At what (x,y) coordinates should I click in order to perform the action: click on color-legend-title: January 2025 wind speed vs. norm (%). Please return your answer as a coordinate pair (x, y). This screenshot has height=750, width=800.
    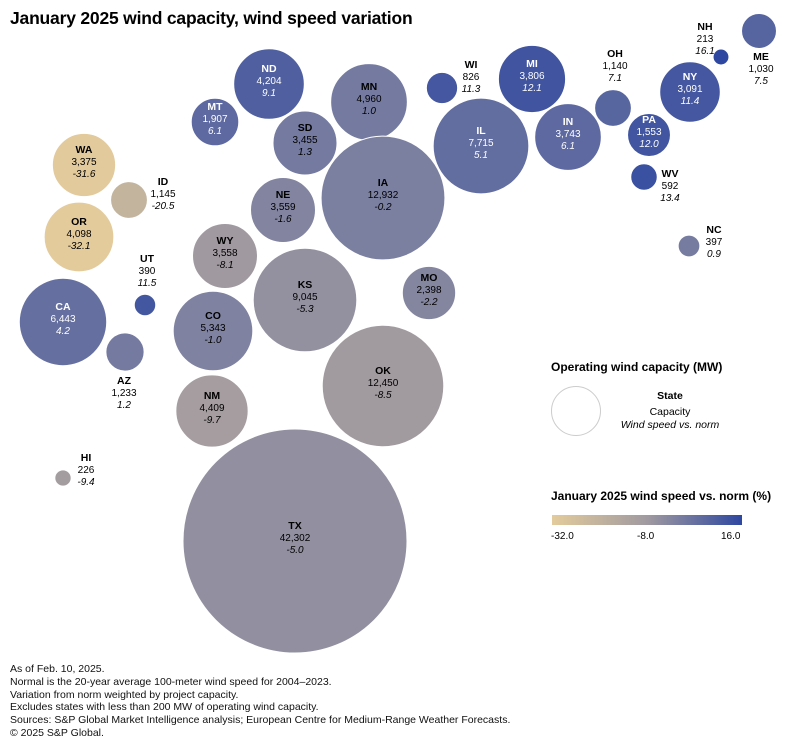
    Looking at the image, I should click on (661, 496).